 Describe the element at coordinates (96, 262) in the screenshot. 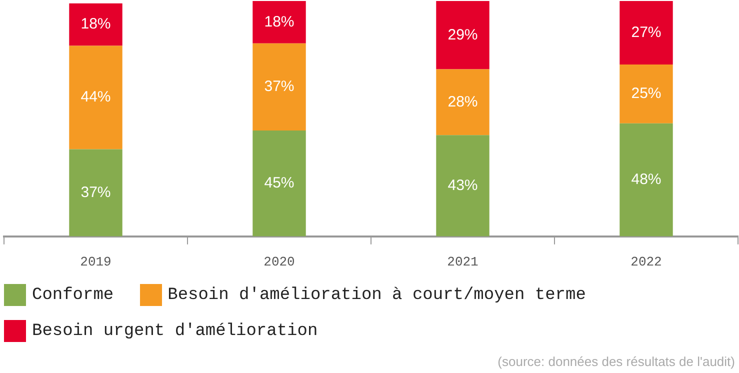

I see `x-tick-label: 2019` at that location.